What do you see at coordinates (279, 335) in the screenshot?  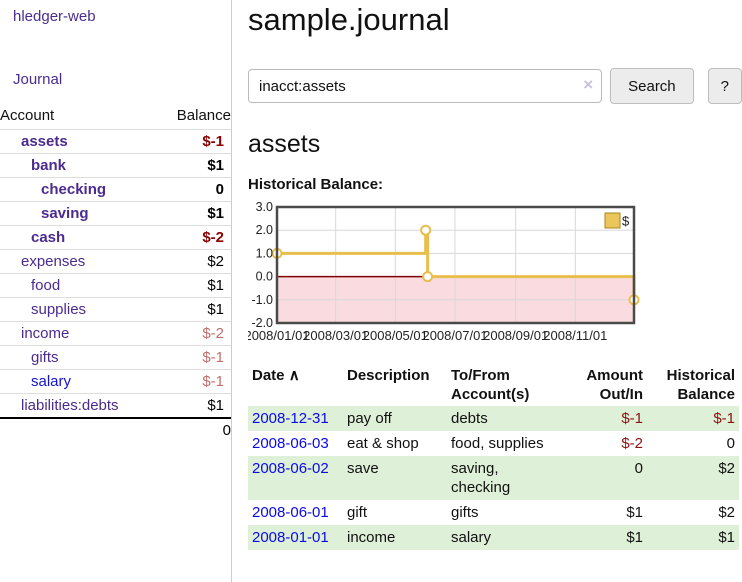 I see `x-axis-label: 2008/01/01` at bounding box center [279, 335].